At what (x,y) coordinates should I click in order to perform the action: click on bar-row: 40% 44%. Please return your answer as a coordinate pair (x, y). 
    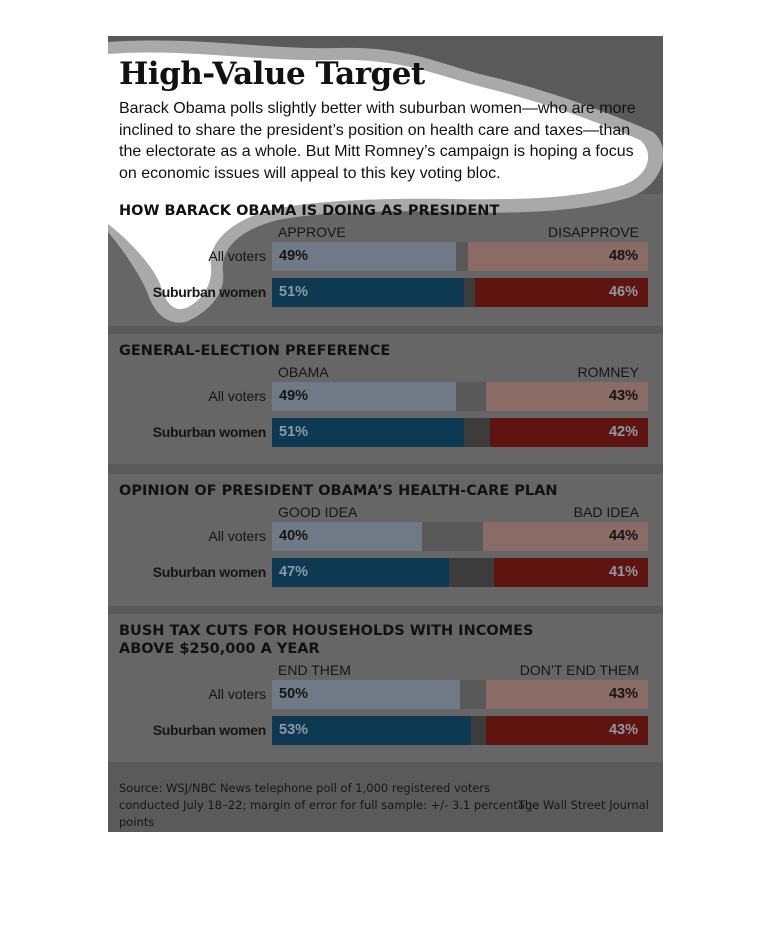
    Looking at the image, I should click on (460, 536).